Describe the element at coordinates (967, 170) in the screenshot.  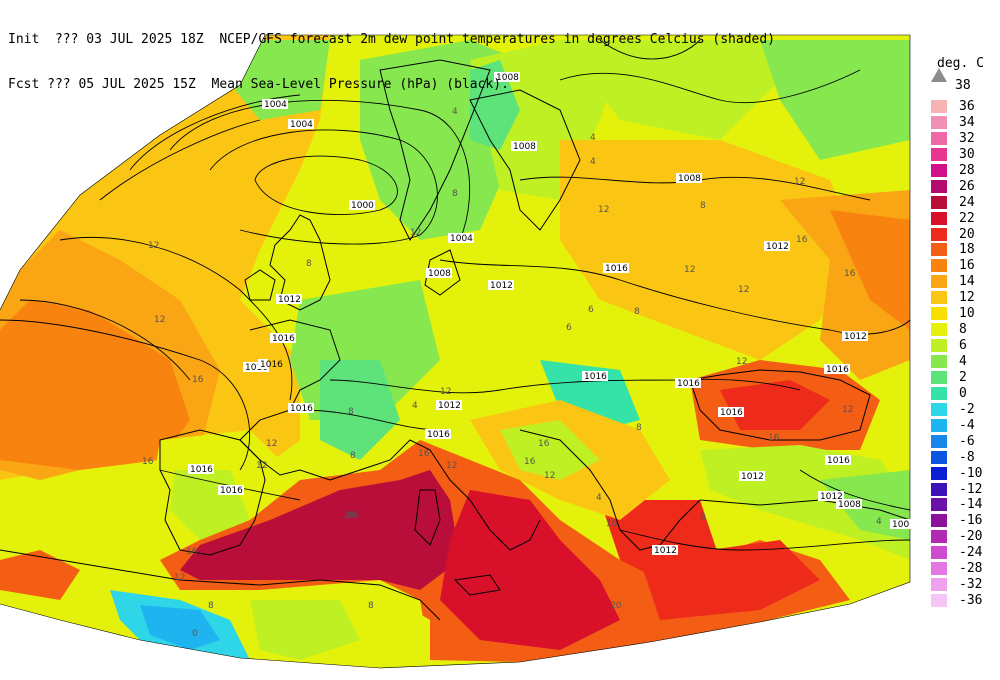
I see `legend-label: 28` at that location.